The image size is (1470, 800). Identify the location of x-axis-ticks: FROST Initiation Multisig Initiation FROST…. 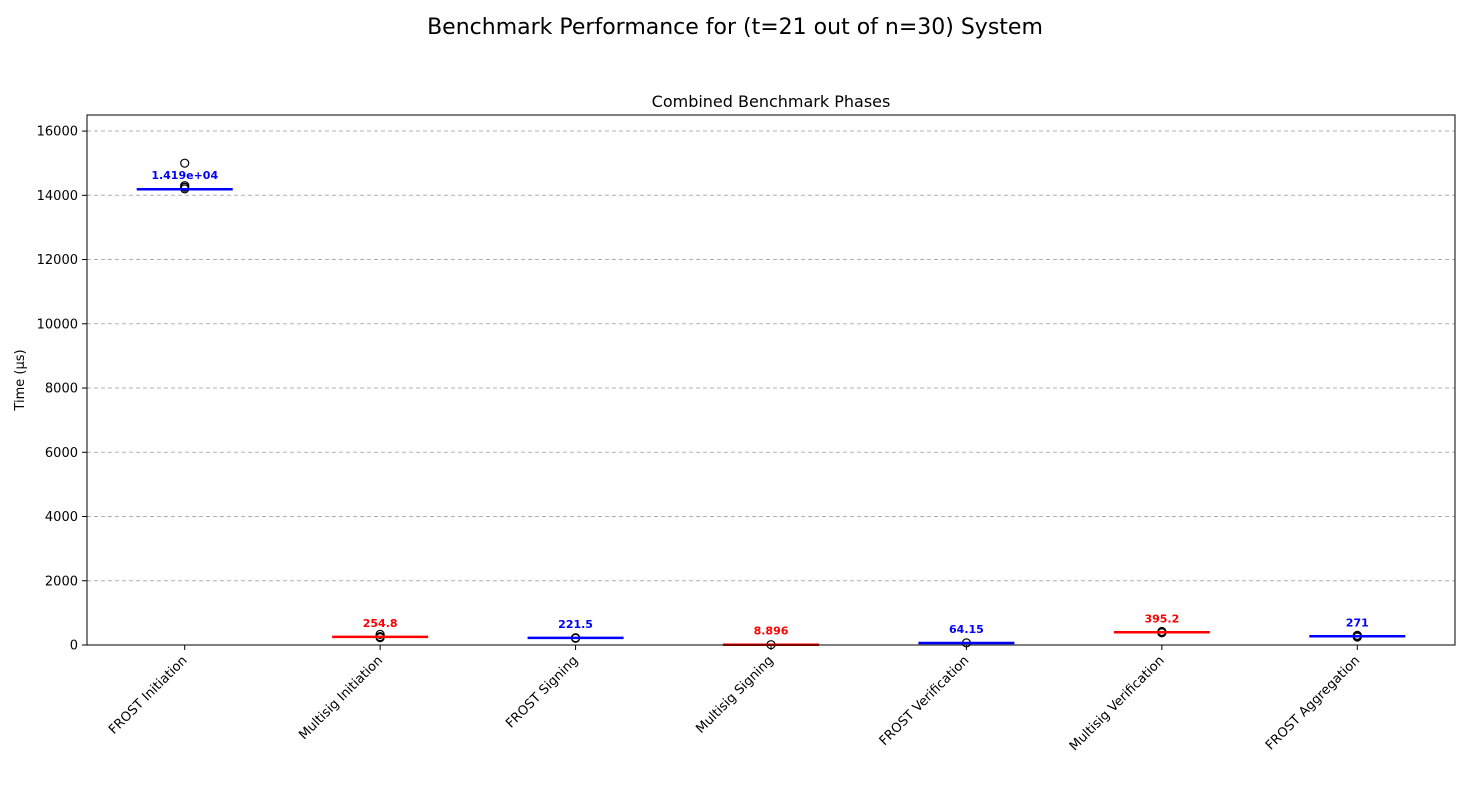
(734, 699).